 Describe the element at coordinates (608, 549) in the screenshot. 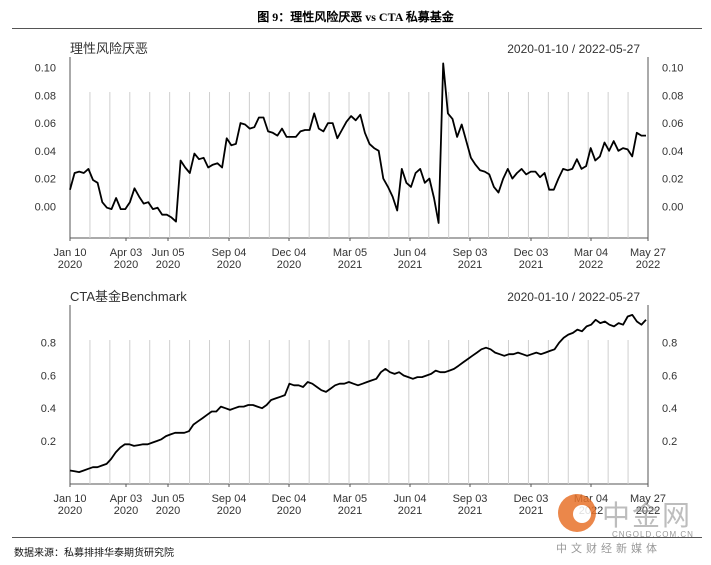

I see `watermark-tagline: 中文财经新媒体` at that location.